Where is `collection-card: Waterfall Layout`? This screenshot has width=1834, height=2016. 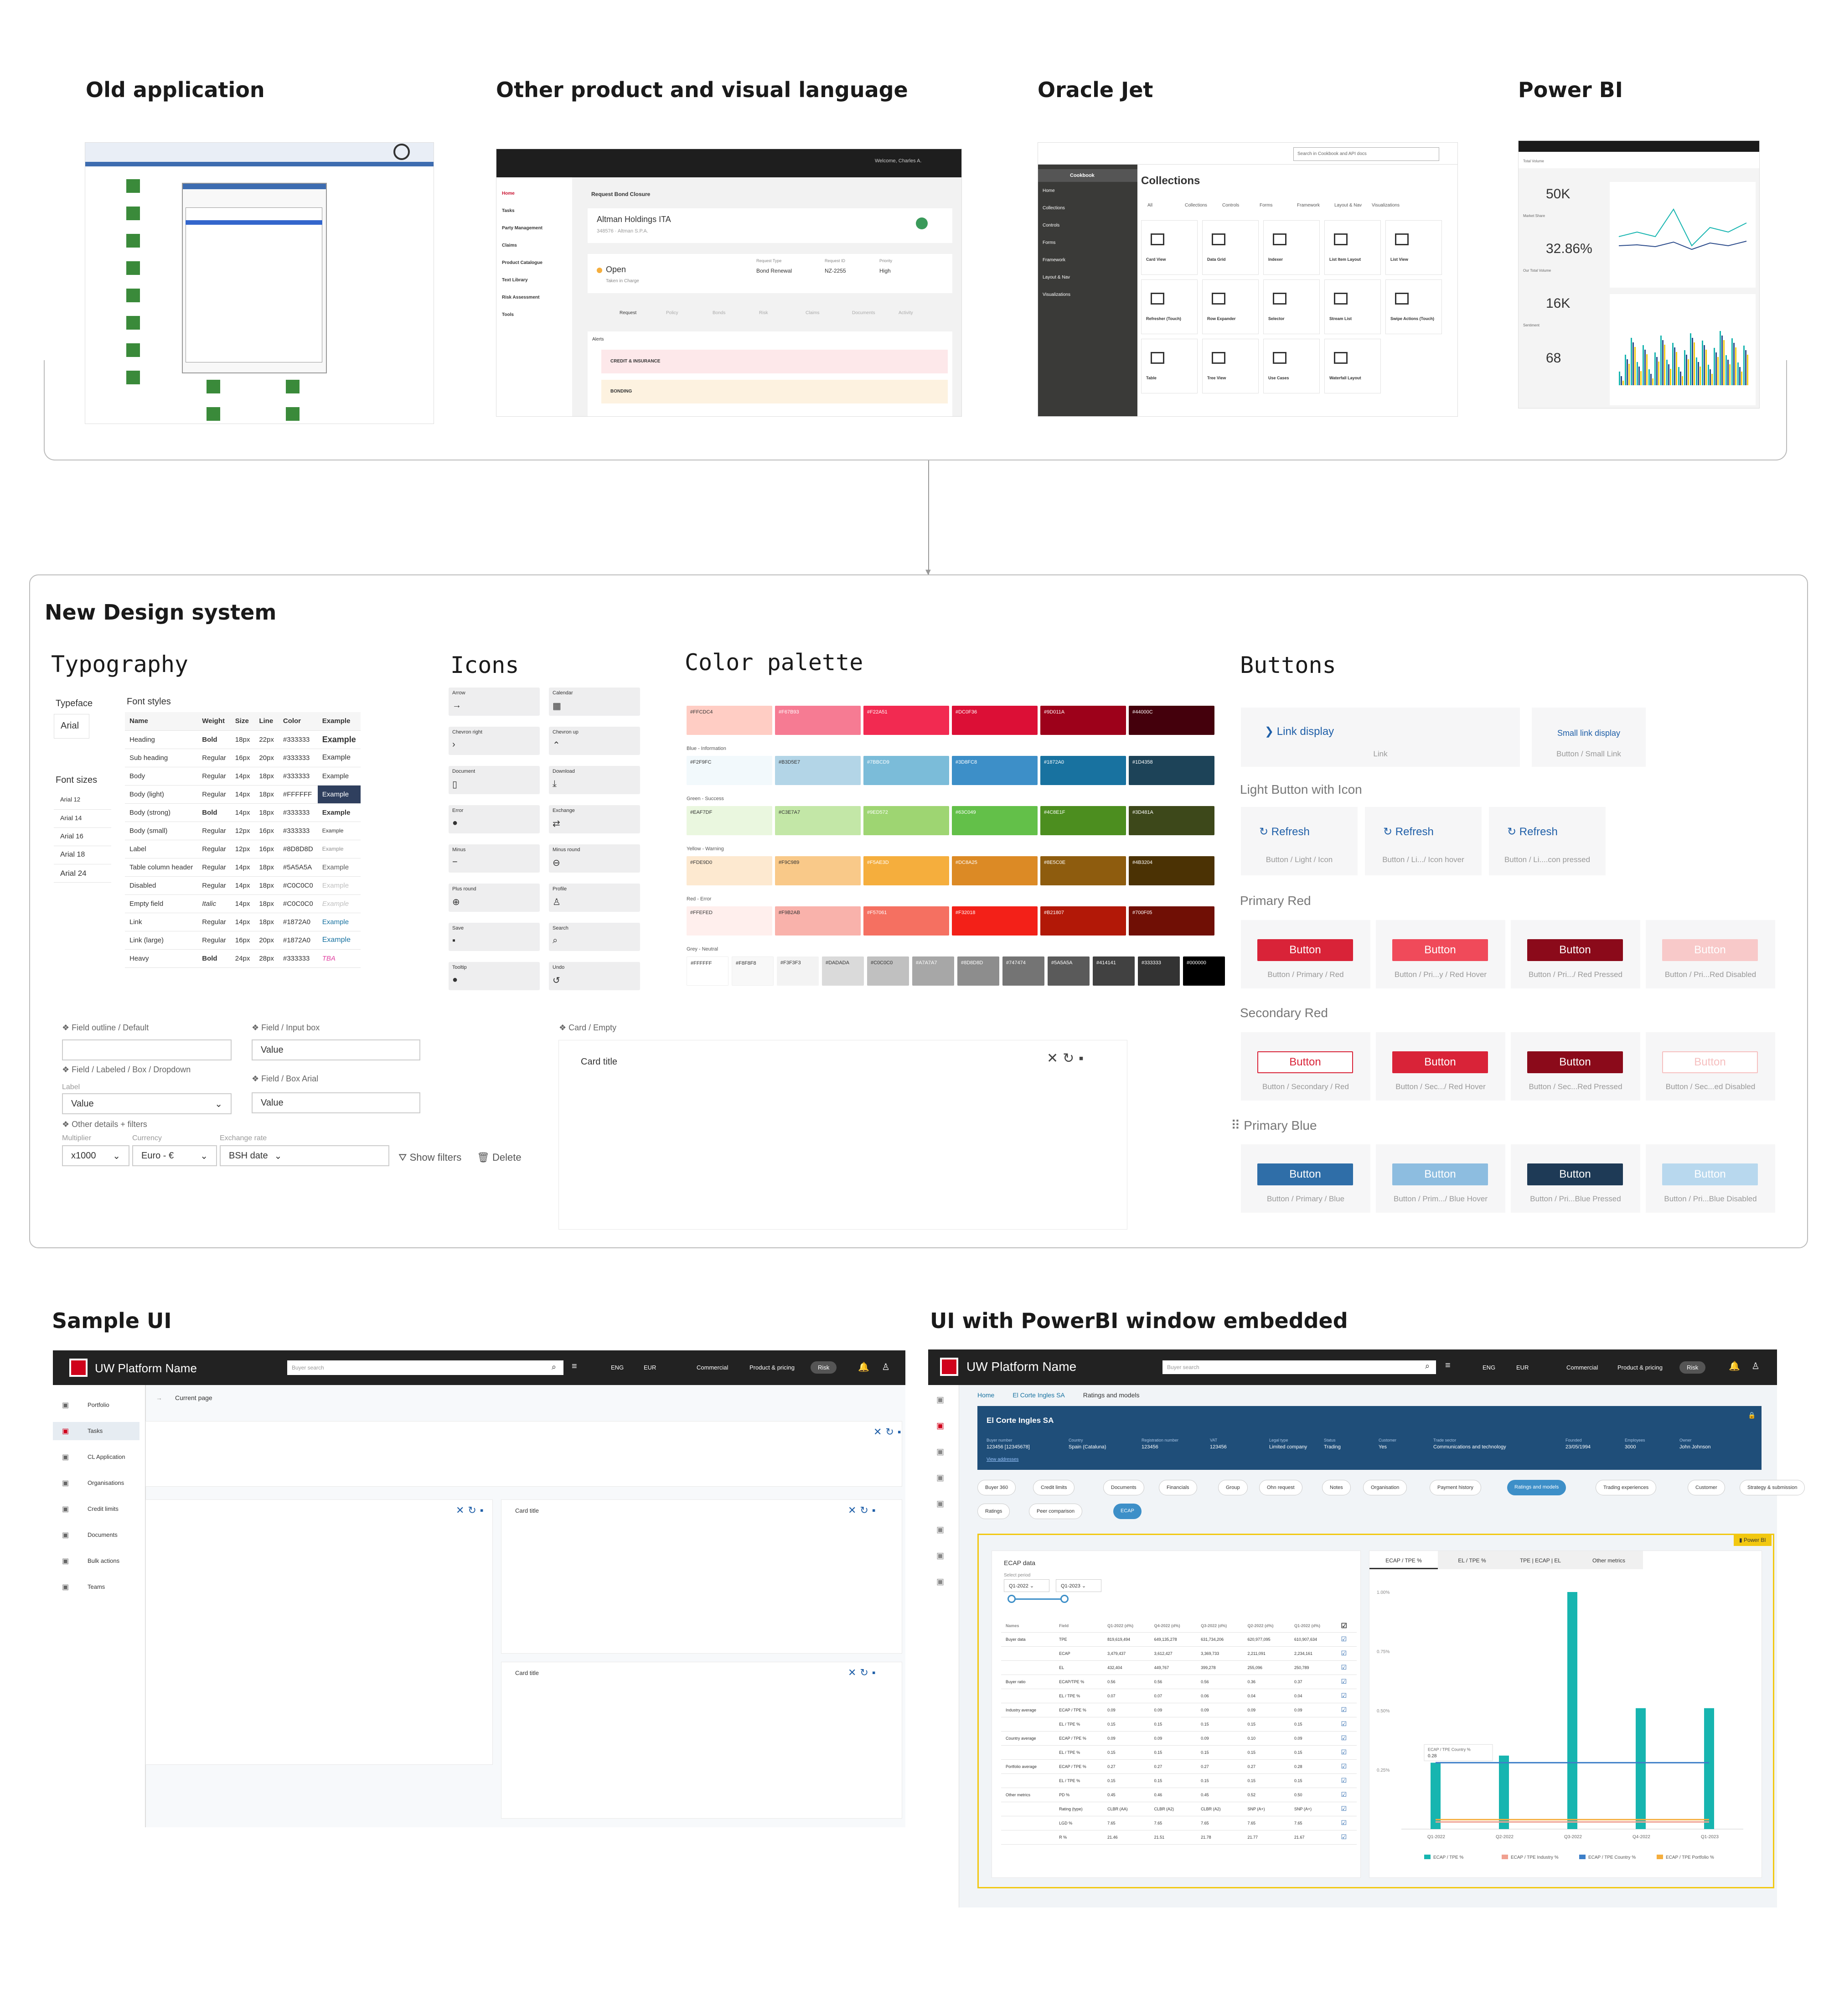
collection-card: Waterfall Layout is located at coordinates (1352, 366).